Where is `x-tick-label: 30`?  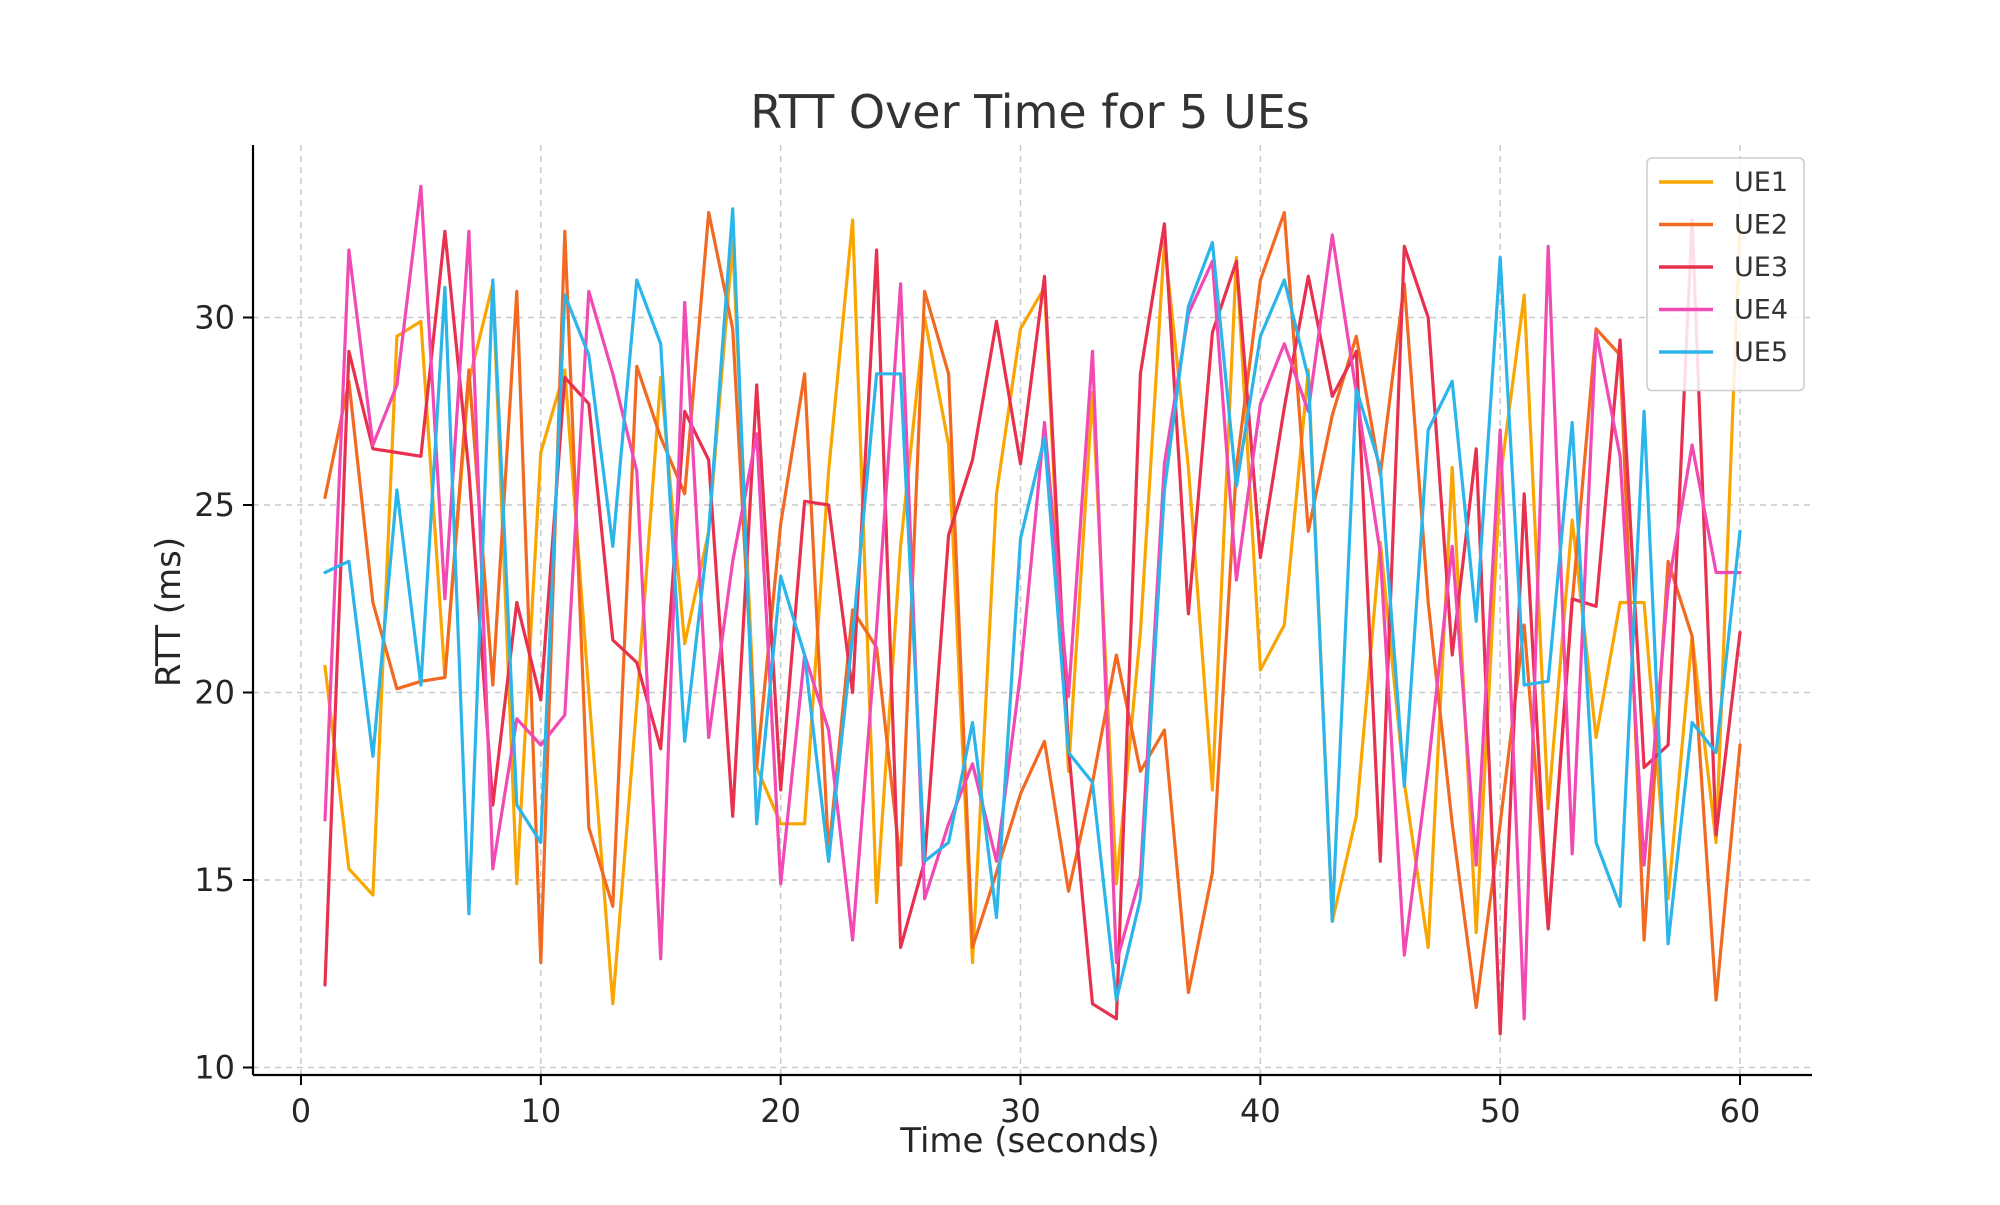
x-tick-label: 30 is located at coordinates (1020, 1111).